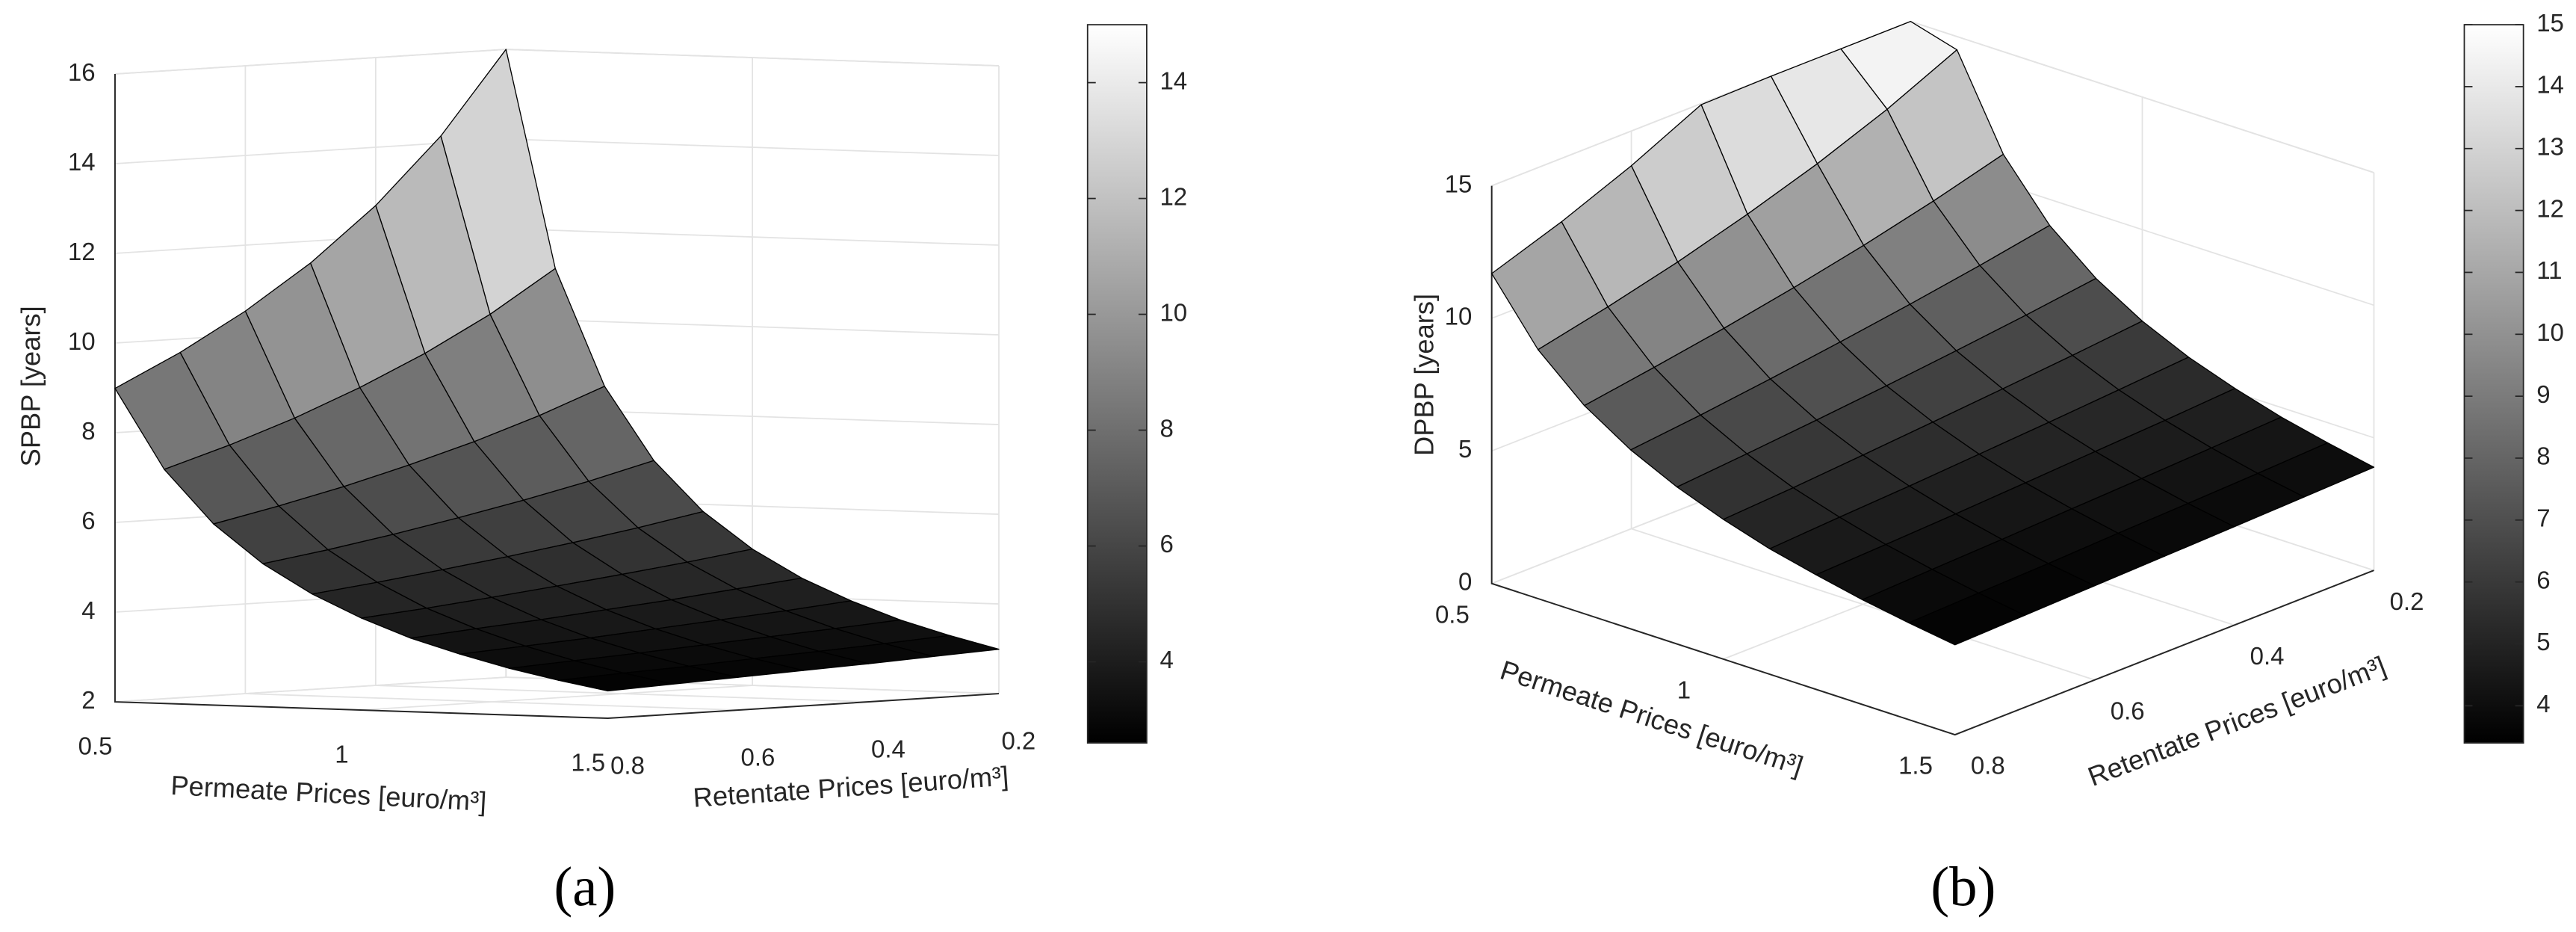  What do you see at coordinates (1465, 449) in the screenshot?
I see `z-tick-label: 5` at bounding box center [1465, 449].